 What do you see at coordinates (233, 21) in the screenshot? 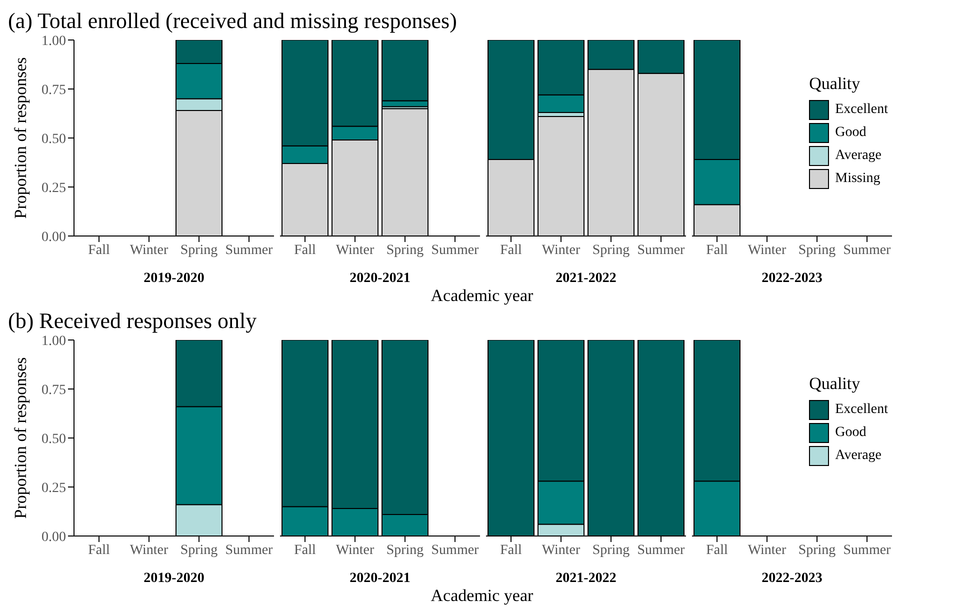
I see `chart-title: (a) Total enrolled (received and missing responses)` at bounding box center [233, 21].